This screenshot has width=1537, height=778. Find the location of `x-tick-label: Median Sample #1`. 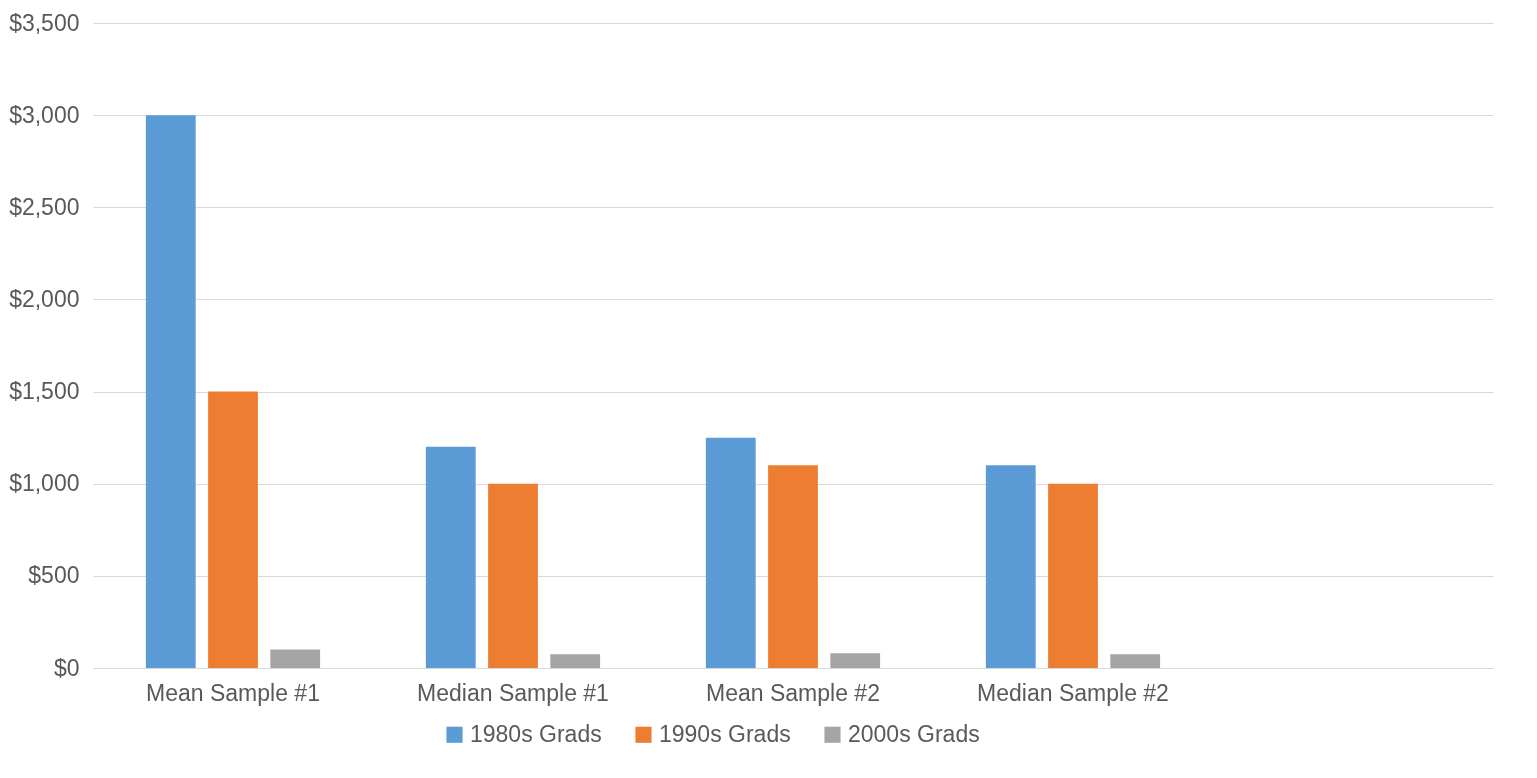

x-tick-label: Median Sample #1 is located at coordinates (513, 692).